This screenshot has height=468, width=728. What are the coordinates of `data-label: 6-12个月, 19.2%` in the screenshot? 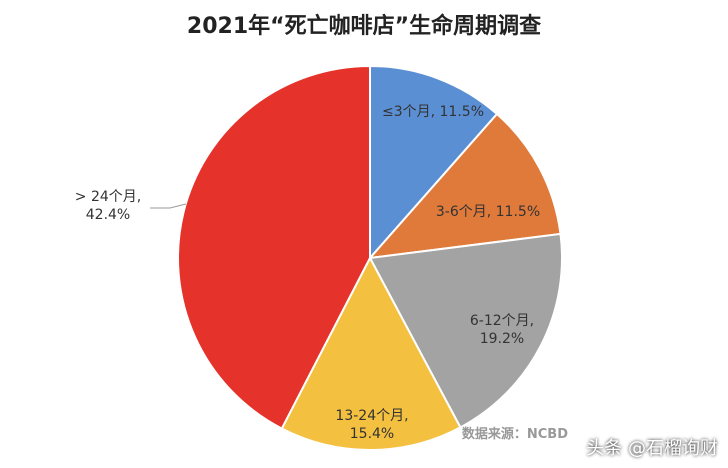 It's located at (502, 330).